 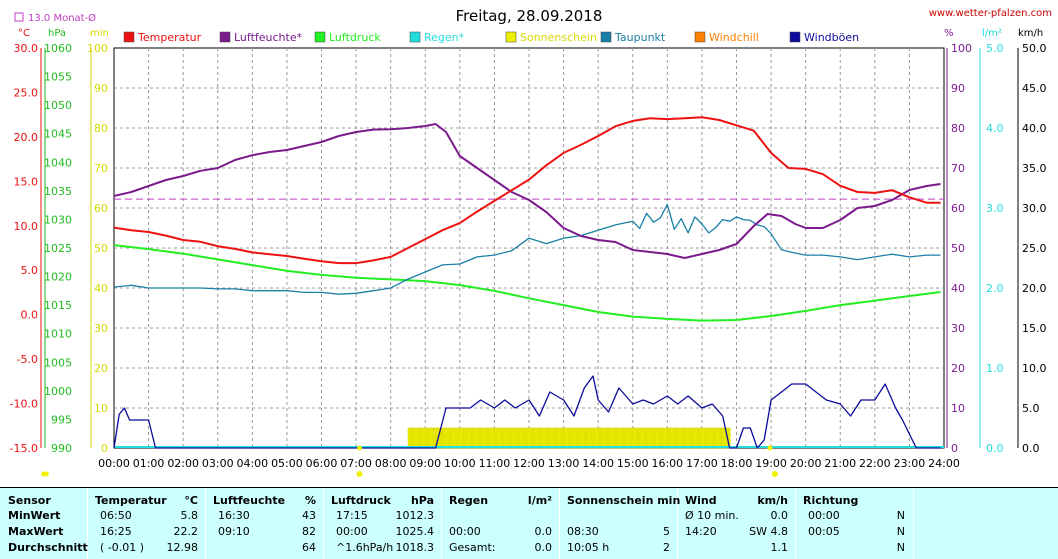 What do you see at coordinates (415, 515) in the screenshot?
I see `stats-cell-p-val: 1012.3` at bounding box center [415, 515].